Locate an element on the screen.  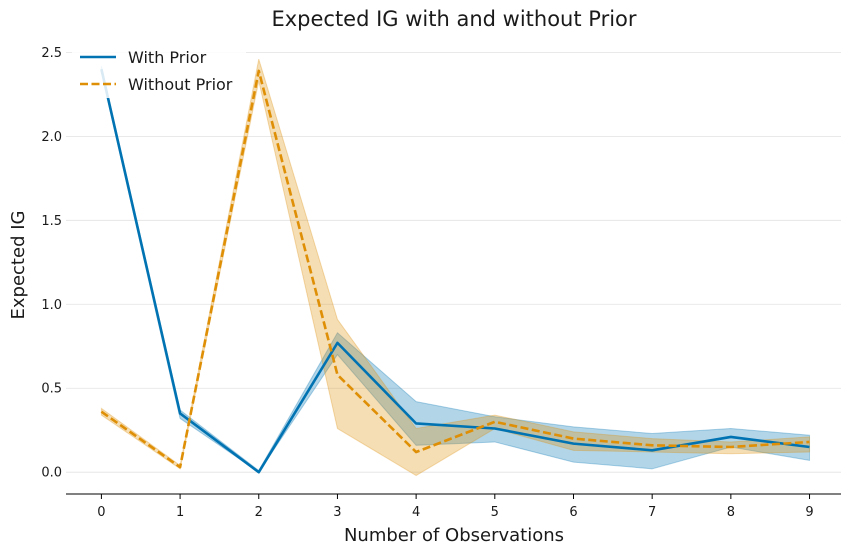
y-tick-label: 2.0 is located at coordinates (51, 137).